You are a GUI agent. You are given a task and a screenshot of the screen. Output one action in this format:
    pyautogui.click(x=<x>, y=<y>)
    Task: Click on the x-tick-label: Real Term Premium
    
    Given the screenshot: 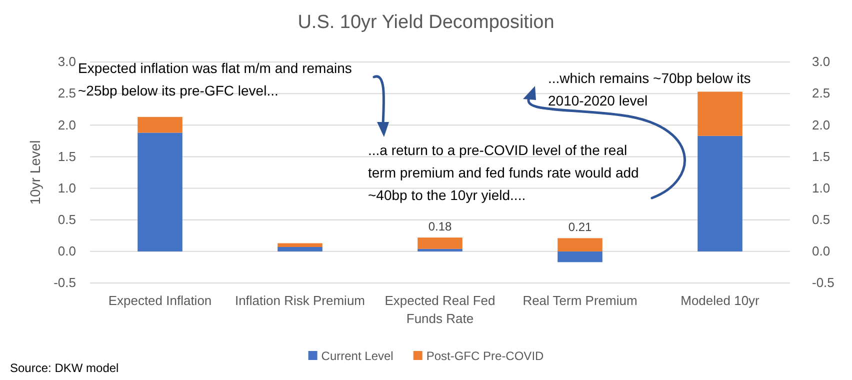 What is the action you would take?
    pyautogui.click(x=580, y=300)
    